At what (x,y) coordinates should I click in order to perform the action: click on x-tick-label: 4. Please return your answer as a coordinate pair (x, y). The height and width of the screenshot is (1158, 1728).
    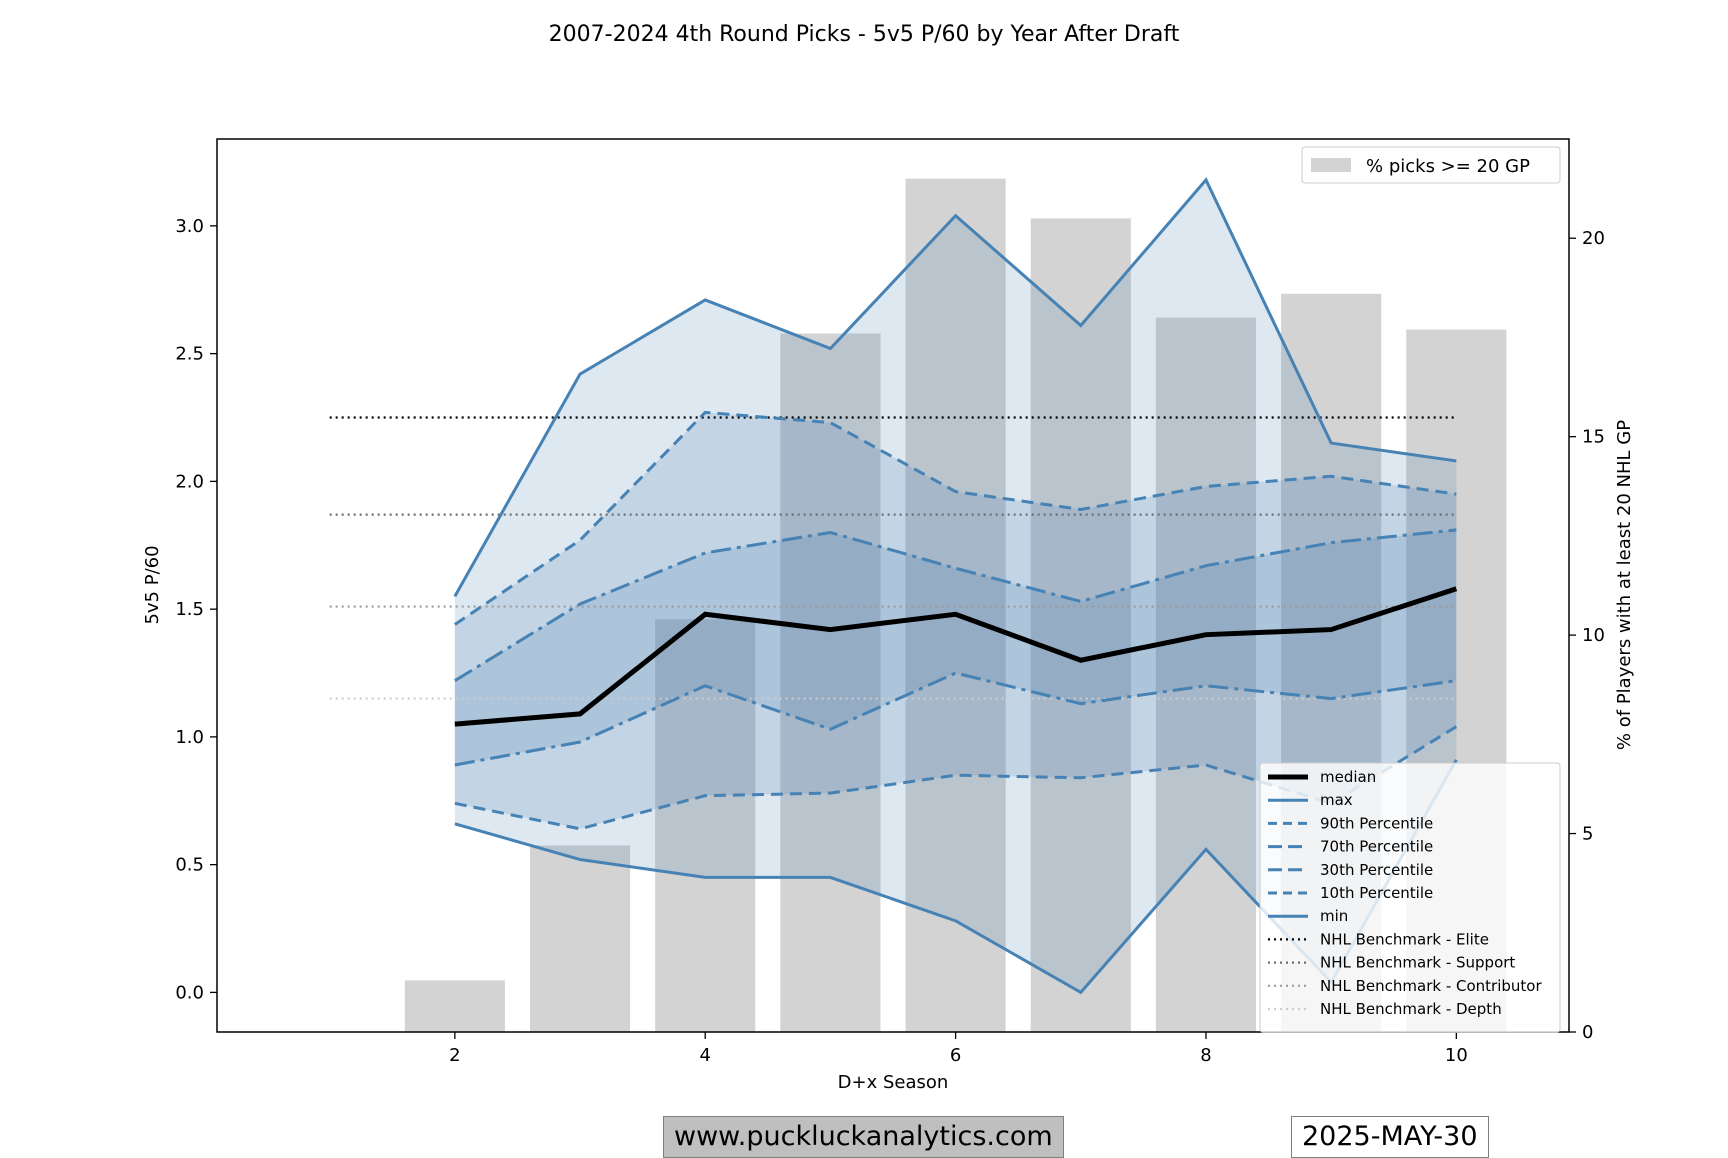
    Looking at the image, I should click on (704, 1055).